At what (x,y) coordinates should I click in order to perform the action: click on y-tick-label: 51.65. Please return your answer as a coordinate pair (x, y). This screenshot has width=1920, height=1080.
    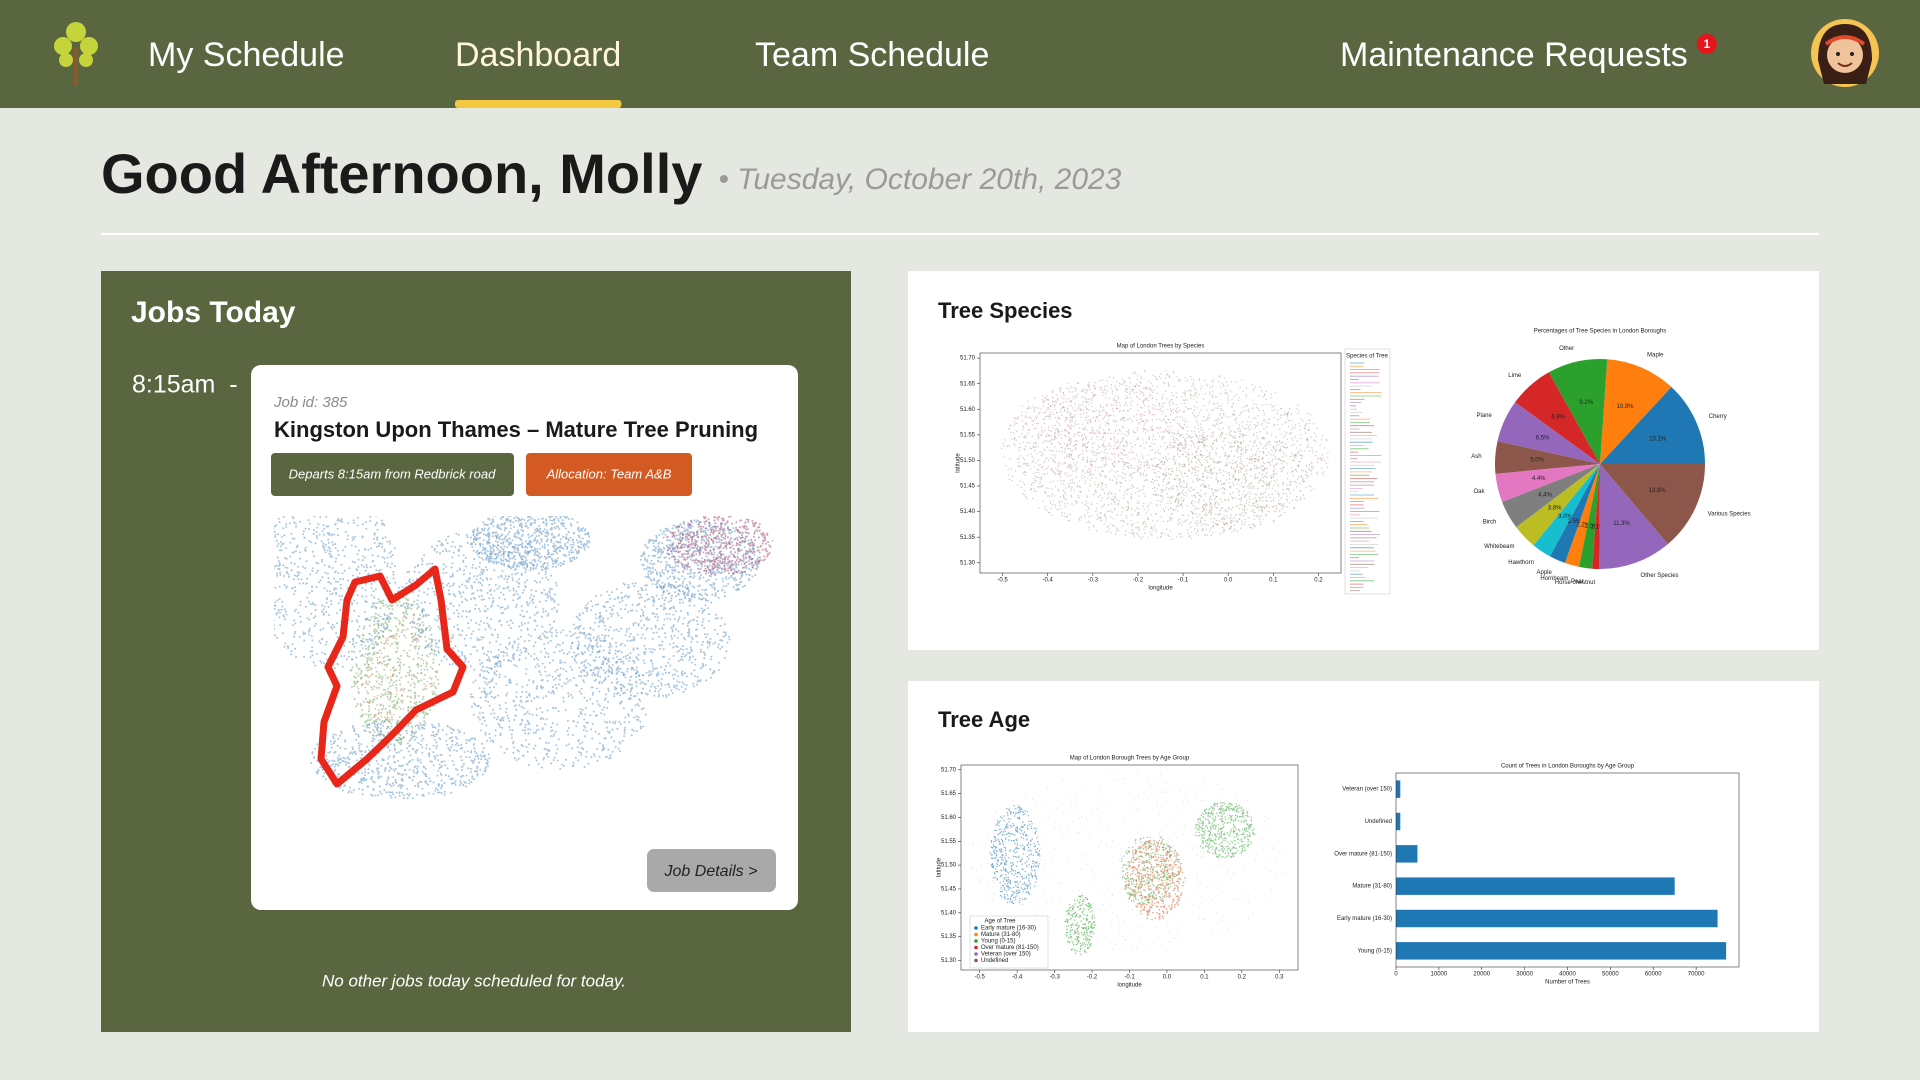
    Looking at the image, I should click on (949, 794).